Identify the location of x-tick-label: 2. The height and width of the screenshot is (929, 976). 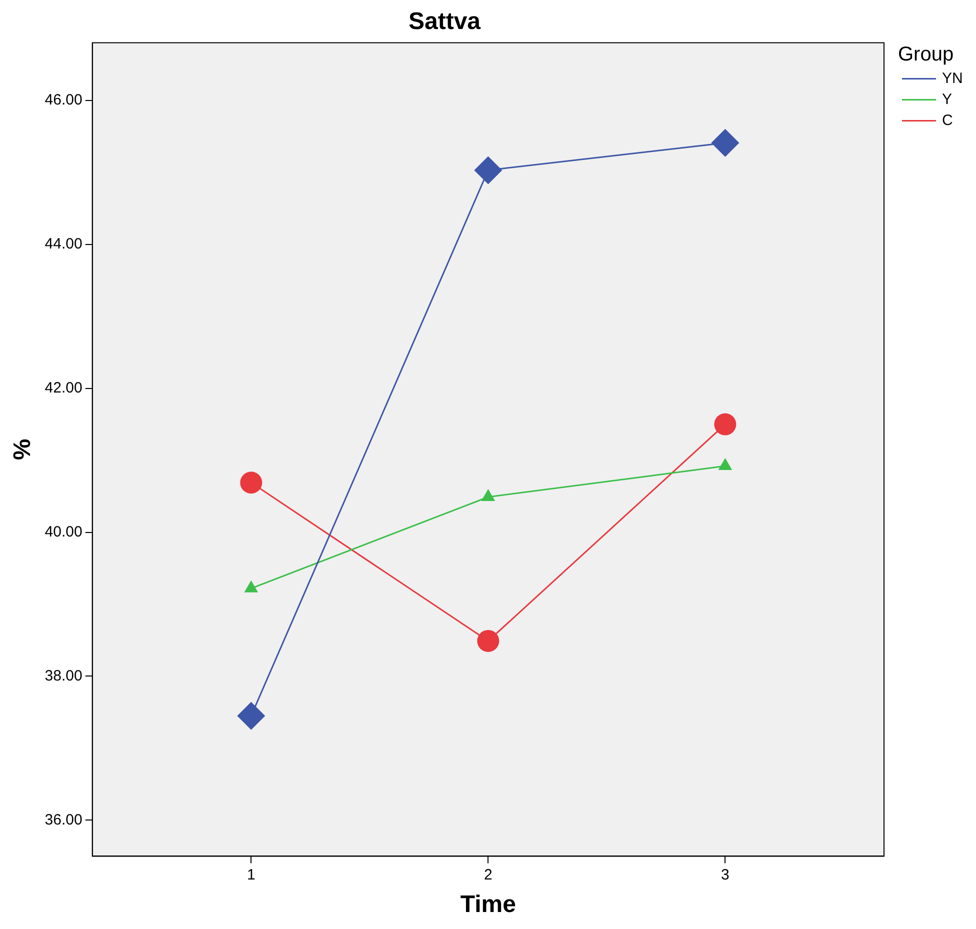
(488, 875).